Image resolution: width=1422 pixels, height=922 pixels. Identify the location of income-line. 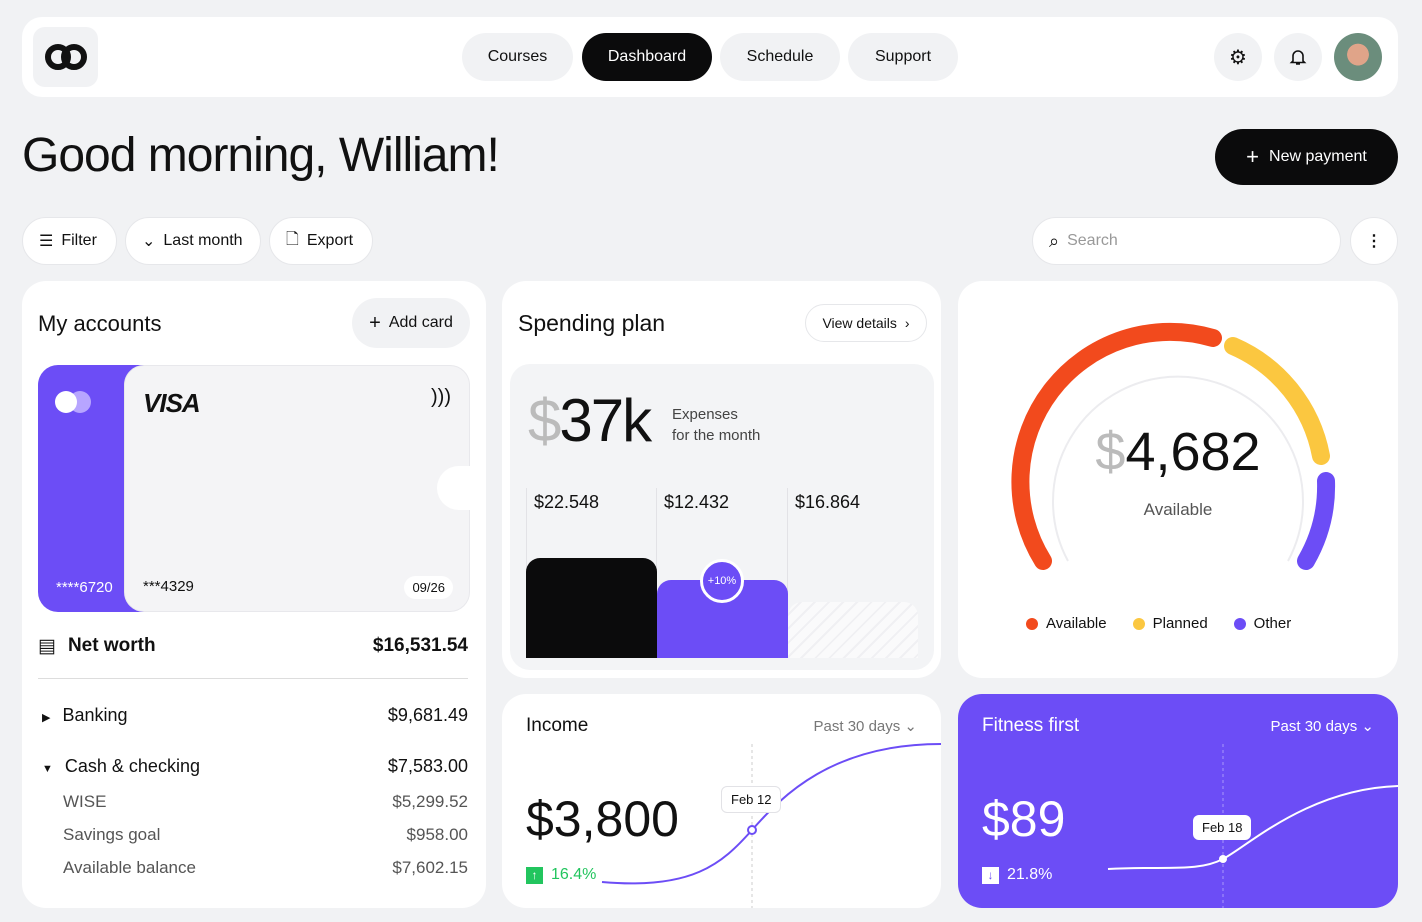
(771, 814).